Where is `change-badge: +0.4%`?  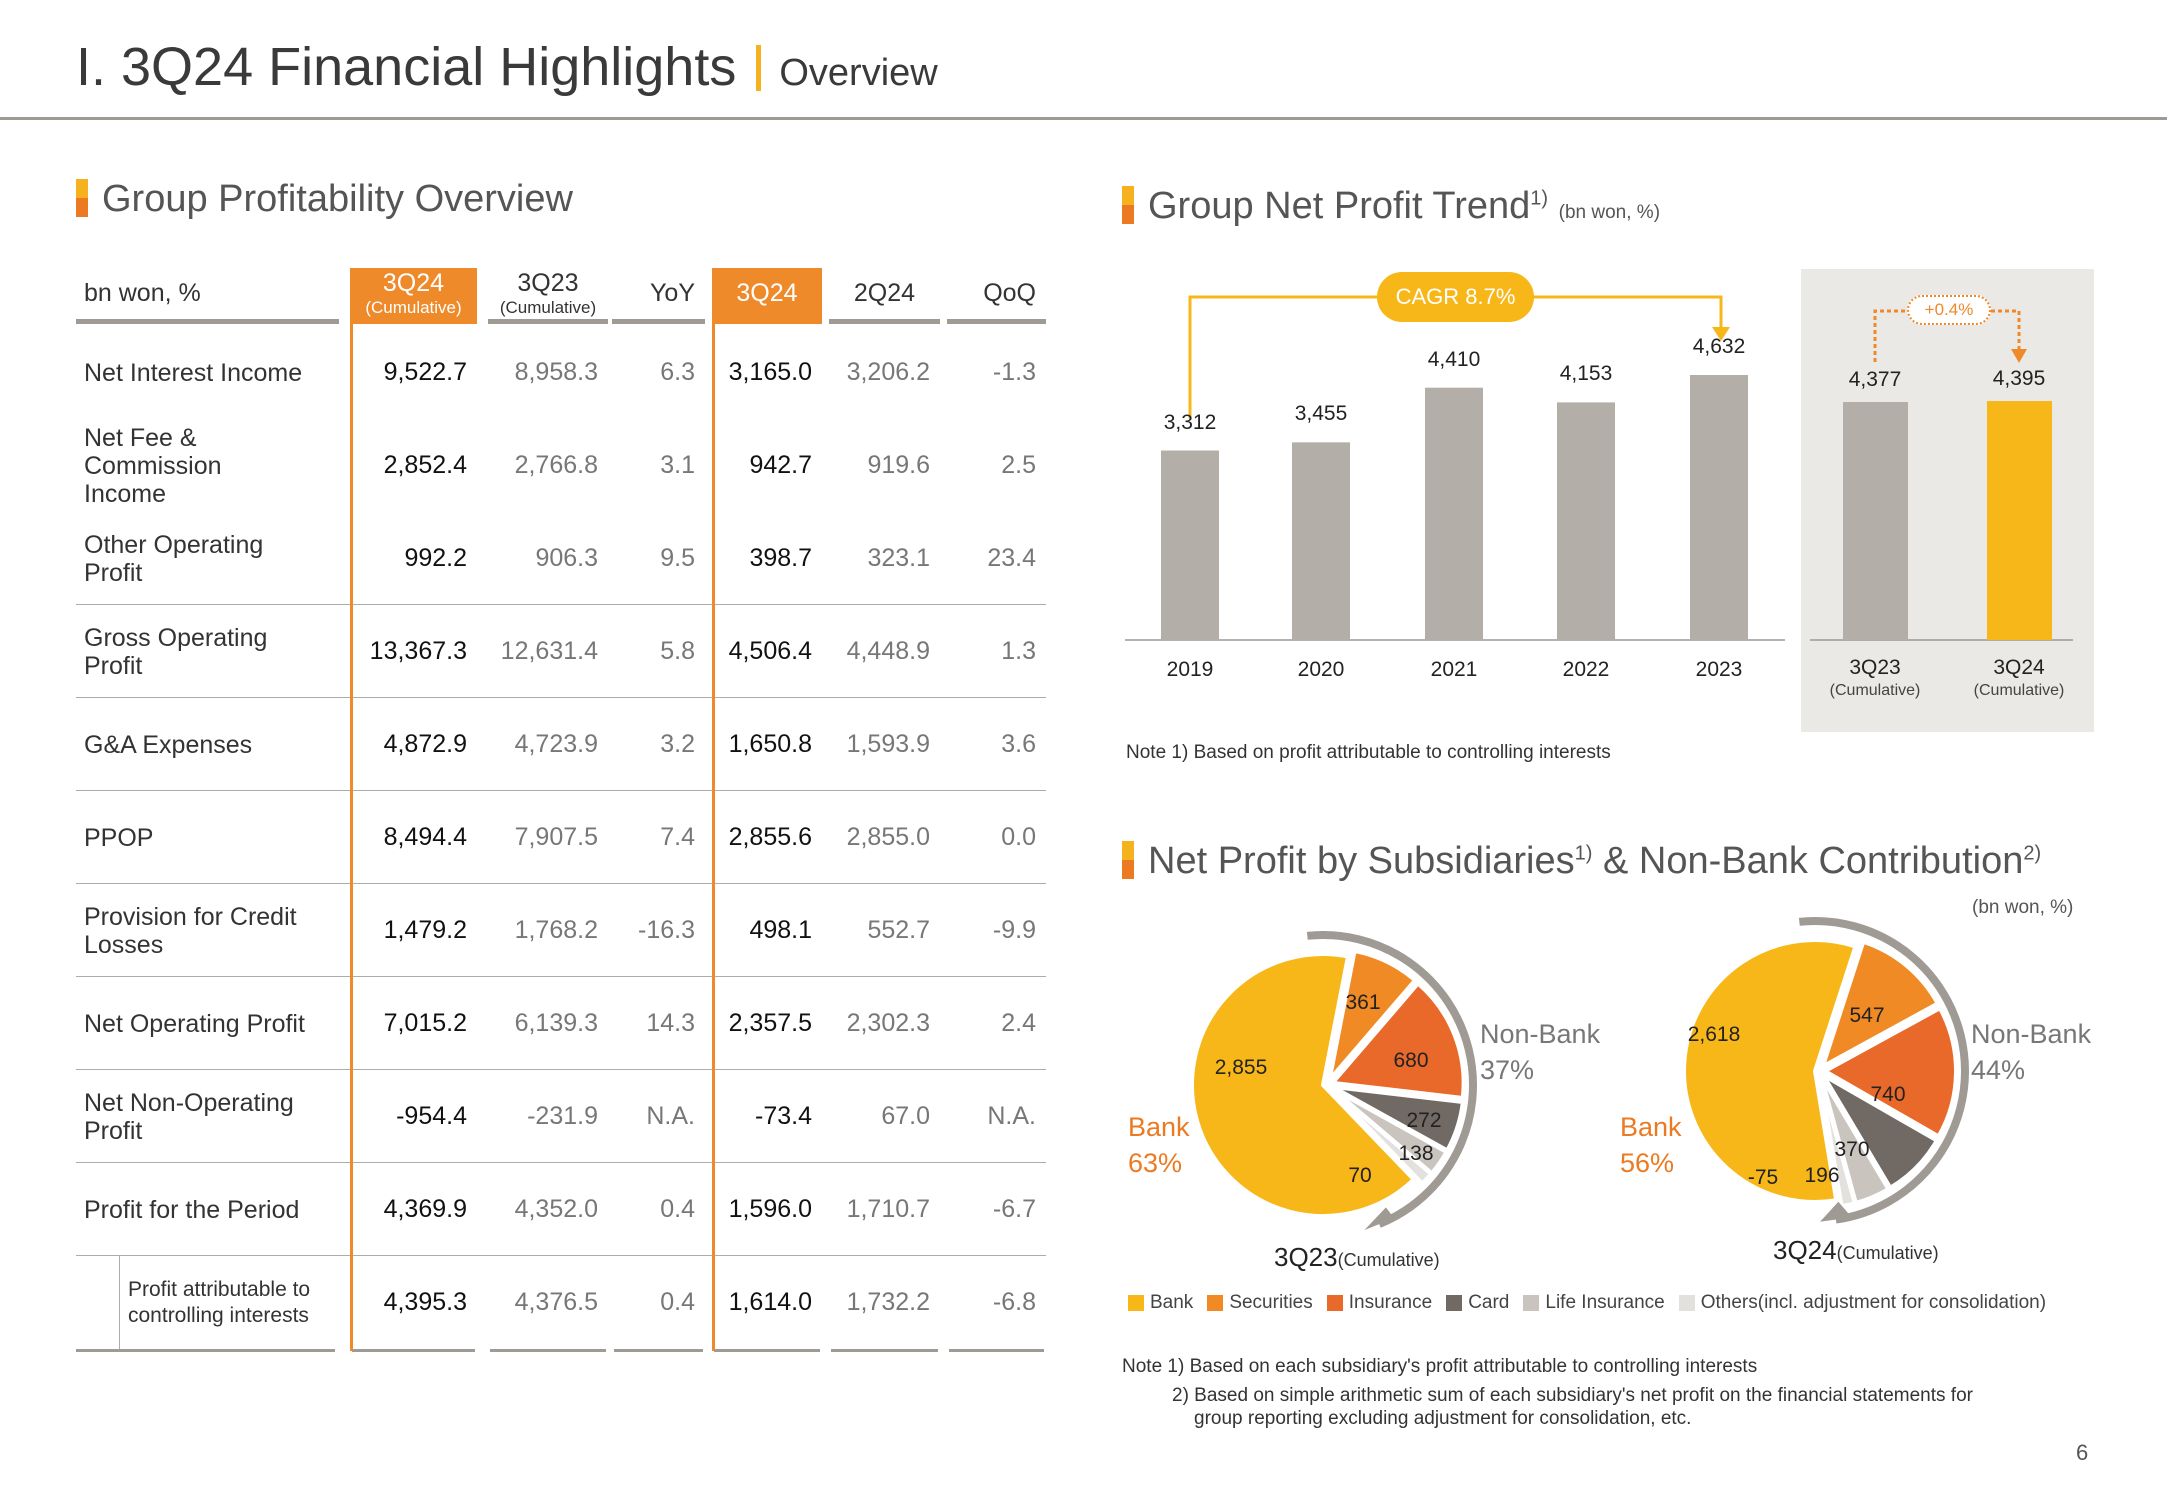
change-badge: +0.4% is located at coordinates (1949, 310).